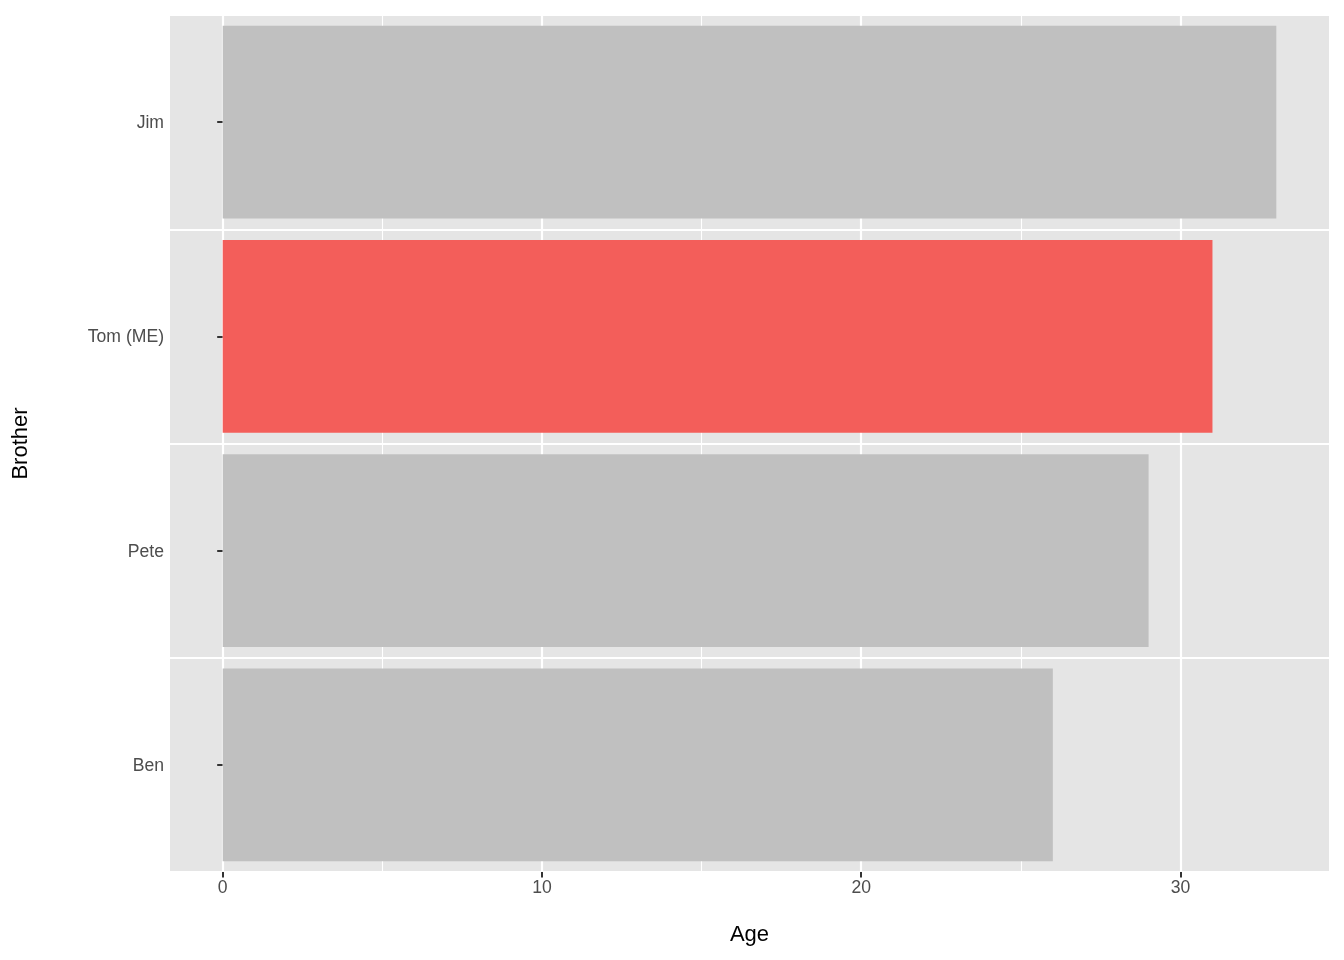  What do you see at coordinates (1180, 887) in the screenshot?
I see `x-tick-label: 30` at bounding box center [1180, 887].